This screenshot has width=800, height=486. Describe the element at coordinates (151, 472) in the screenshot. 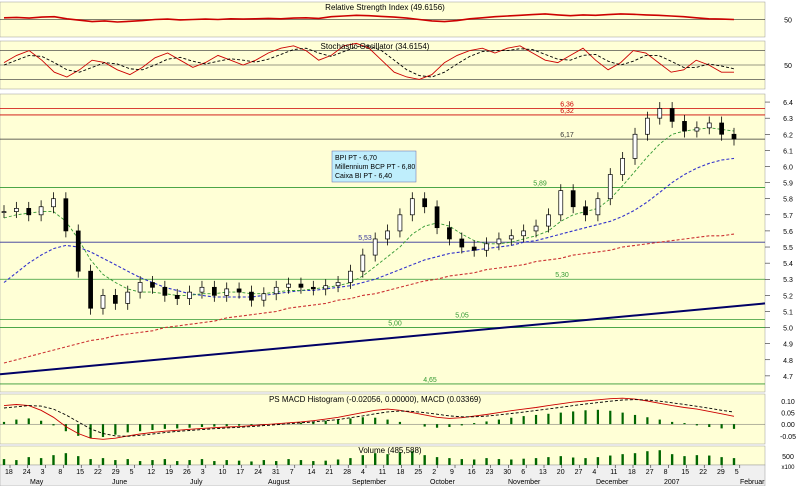

I see `date-tick-label: 12` at that location.